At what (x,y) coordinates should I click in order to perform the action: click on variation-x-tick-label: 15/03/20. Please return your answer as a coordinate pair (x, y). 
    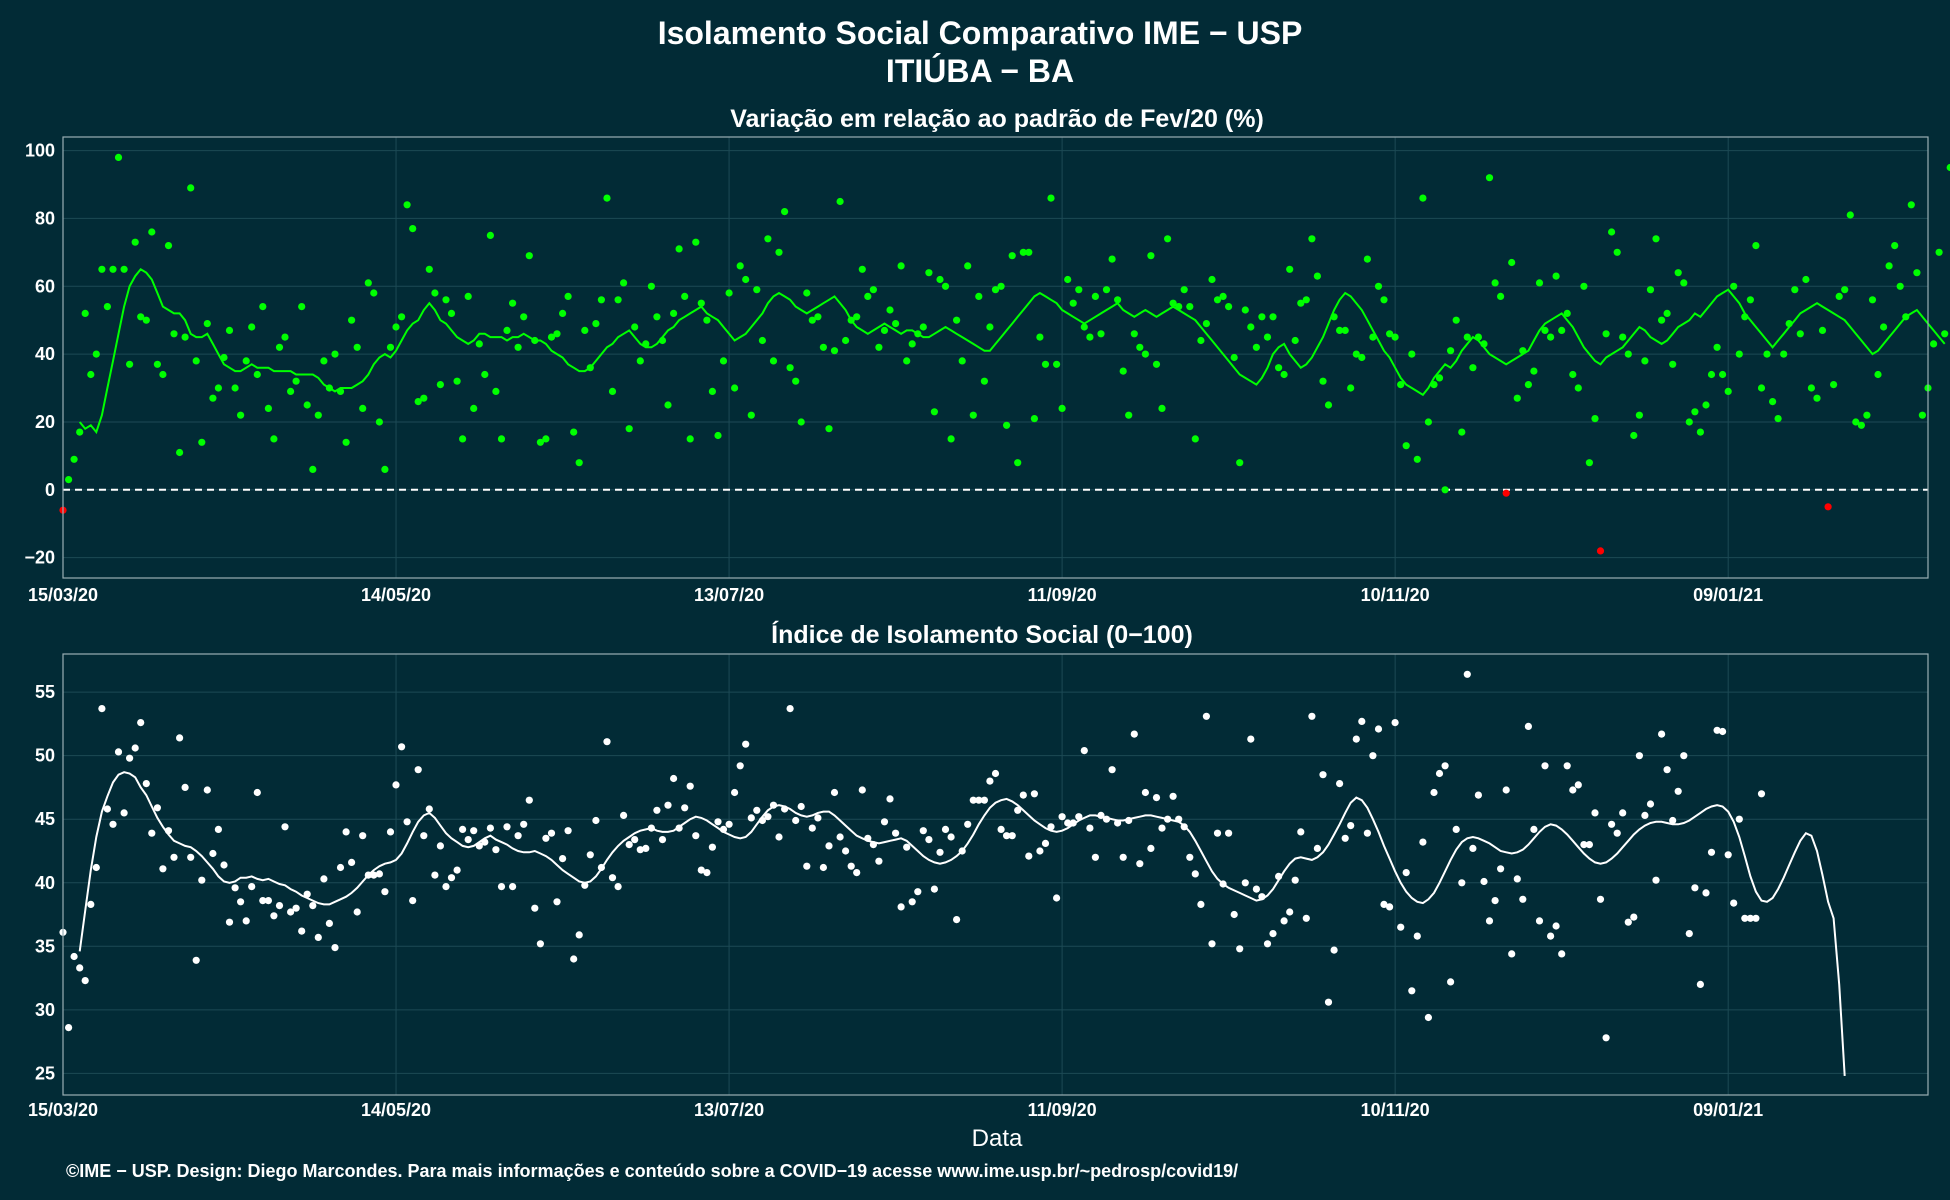
    Looking at the image, I should click on (63, 595).